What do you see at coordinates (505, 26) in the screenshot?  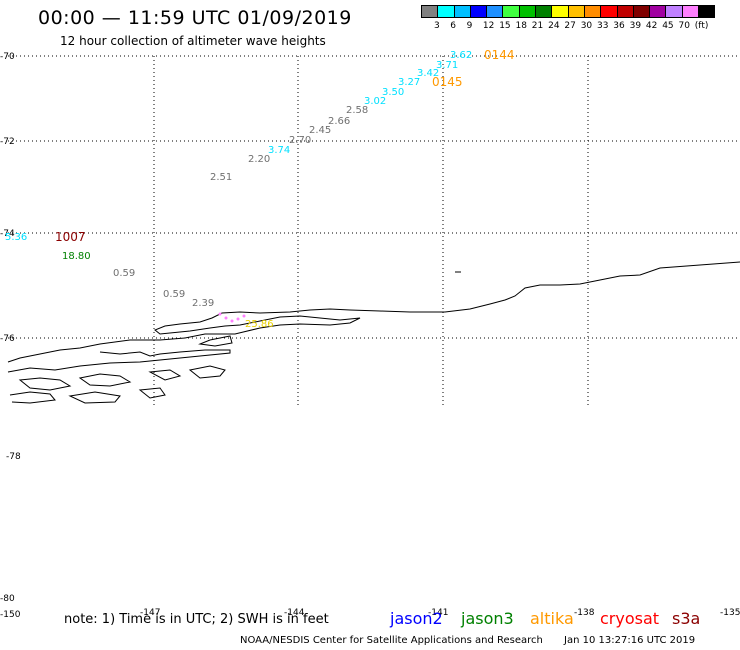 I see `legend-label: 15` at bounding box center [505, 26].